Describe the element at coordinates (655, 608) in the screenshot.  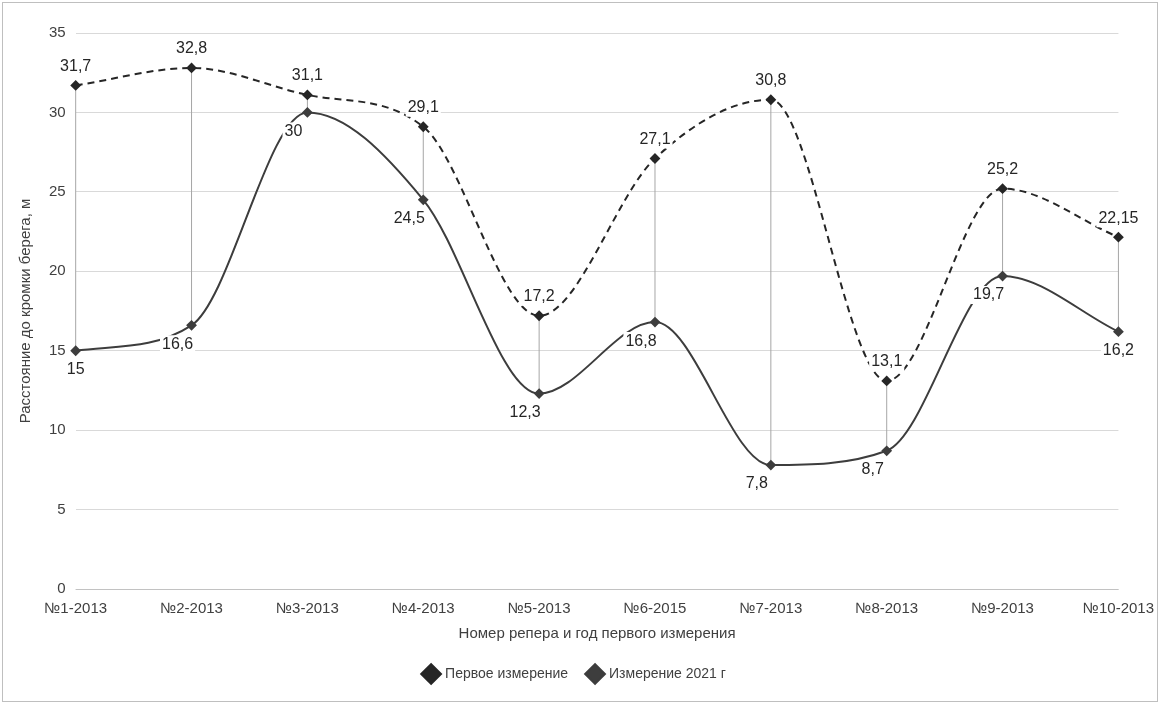
I see `x-tick-label: №6-2015` at that location.